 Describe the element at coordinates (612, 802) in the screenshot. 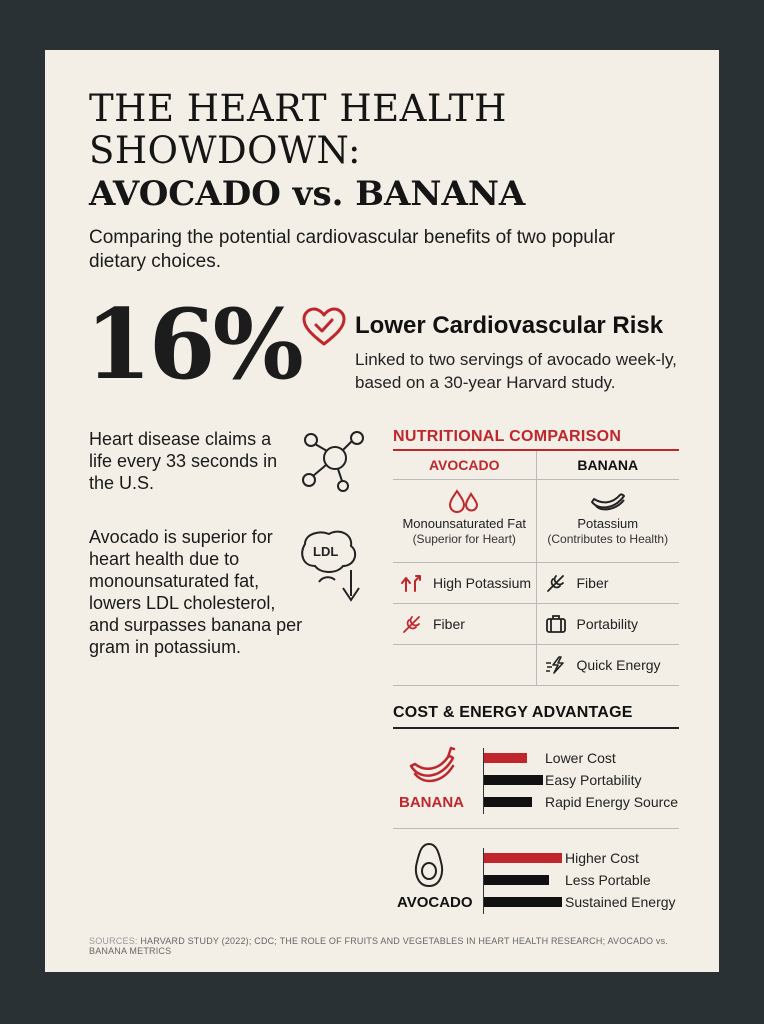

I see `banana-bar-label-3: Rapid Energy Source` at that location.